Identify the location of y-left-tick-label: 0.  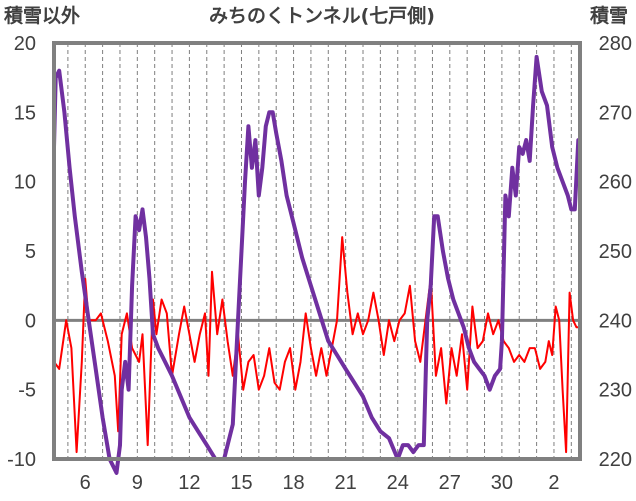
(30, 321).